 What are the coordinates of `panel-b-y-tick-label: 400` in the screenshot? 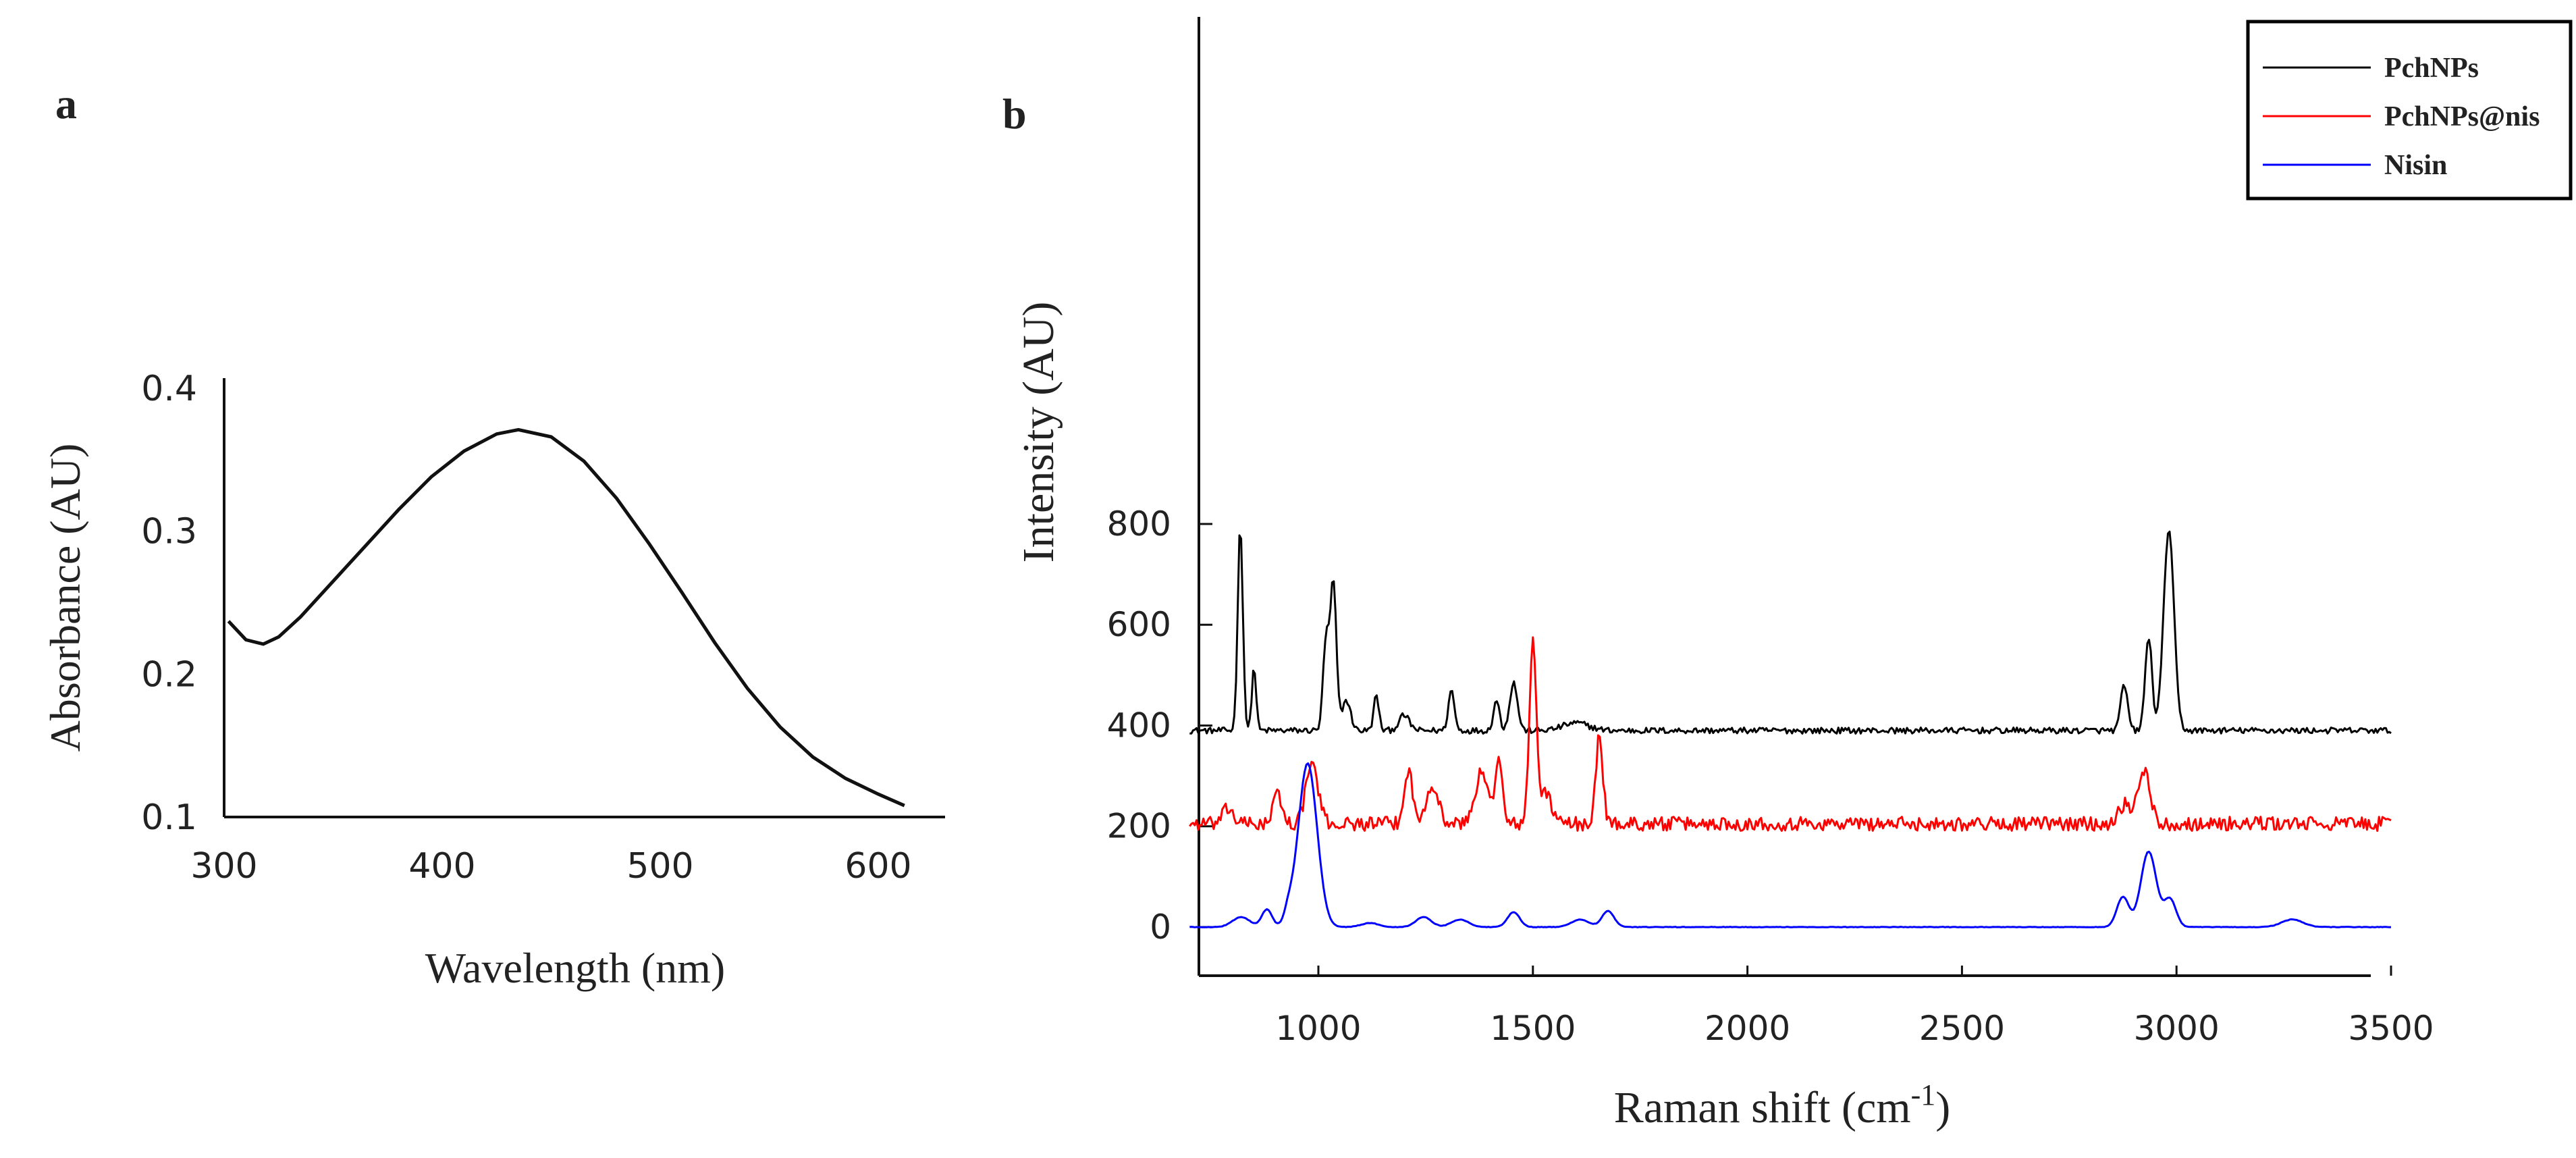 It's located at (1139, 726).